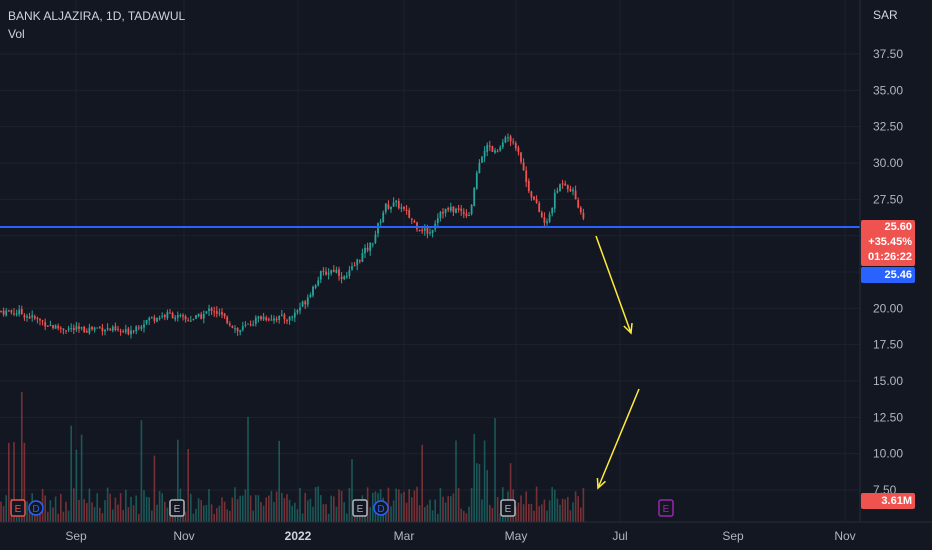 The height and width of the screenshot is (550, 932). Describe the element at coordinates (381, 508) in the screenshot. I see `dividend-marker` at that location.